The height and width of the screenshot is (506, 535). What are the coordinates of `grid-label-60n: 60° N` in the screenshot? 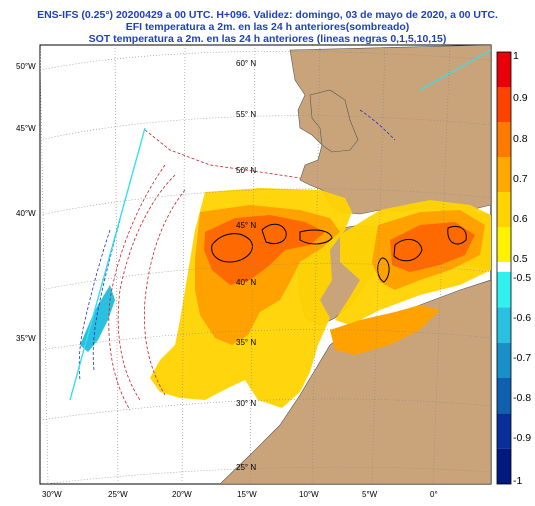 It's located at (246, 63).